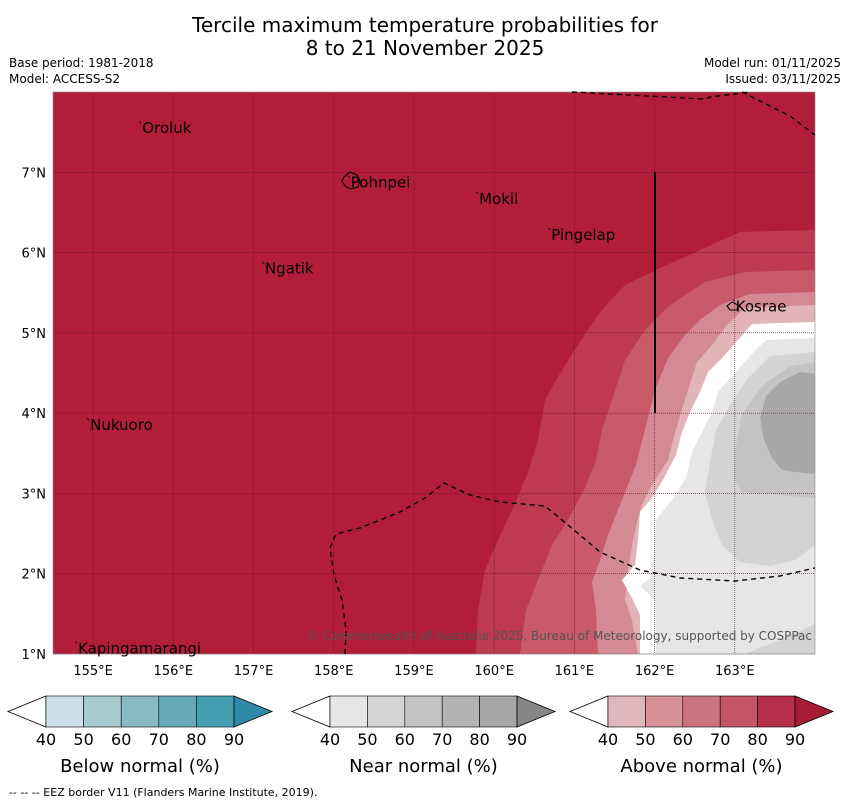 The height and width of the screenshot is (804, 850). What do you see at coordinates (34, 173) in the screenshot?
I see `y-tick-label: 7°N` at bounding box center [34, 173].